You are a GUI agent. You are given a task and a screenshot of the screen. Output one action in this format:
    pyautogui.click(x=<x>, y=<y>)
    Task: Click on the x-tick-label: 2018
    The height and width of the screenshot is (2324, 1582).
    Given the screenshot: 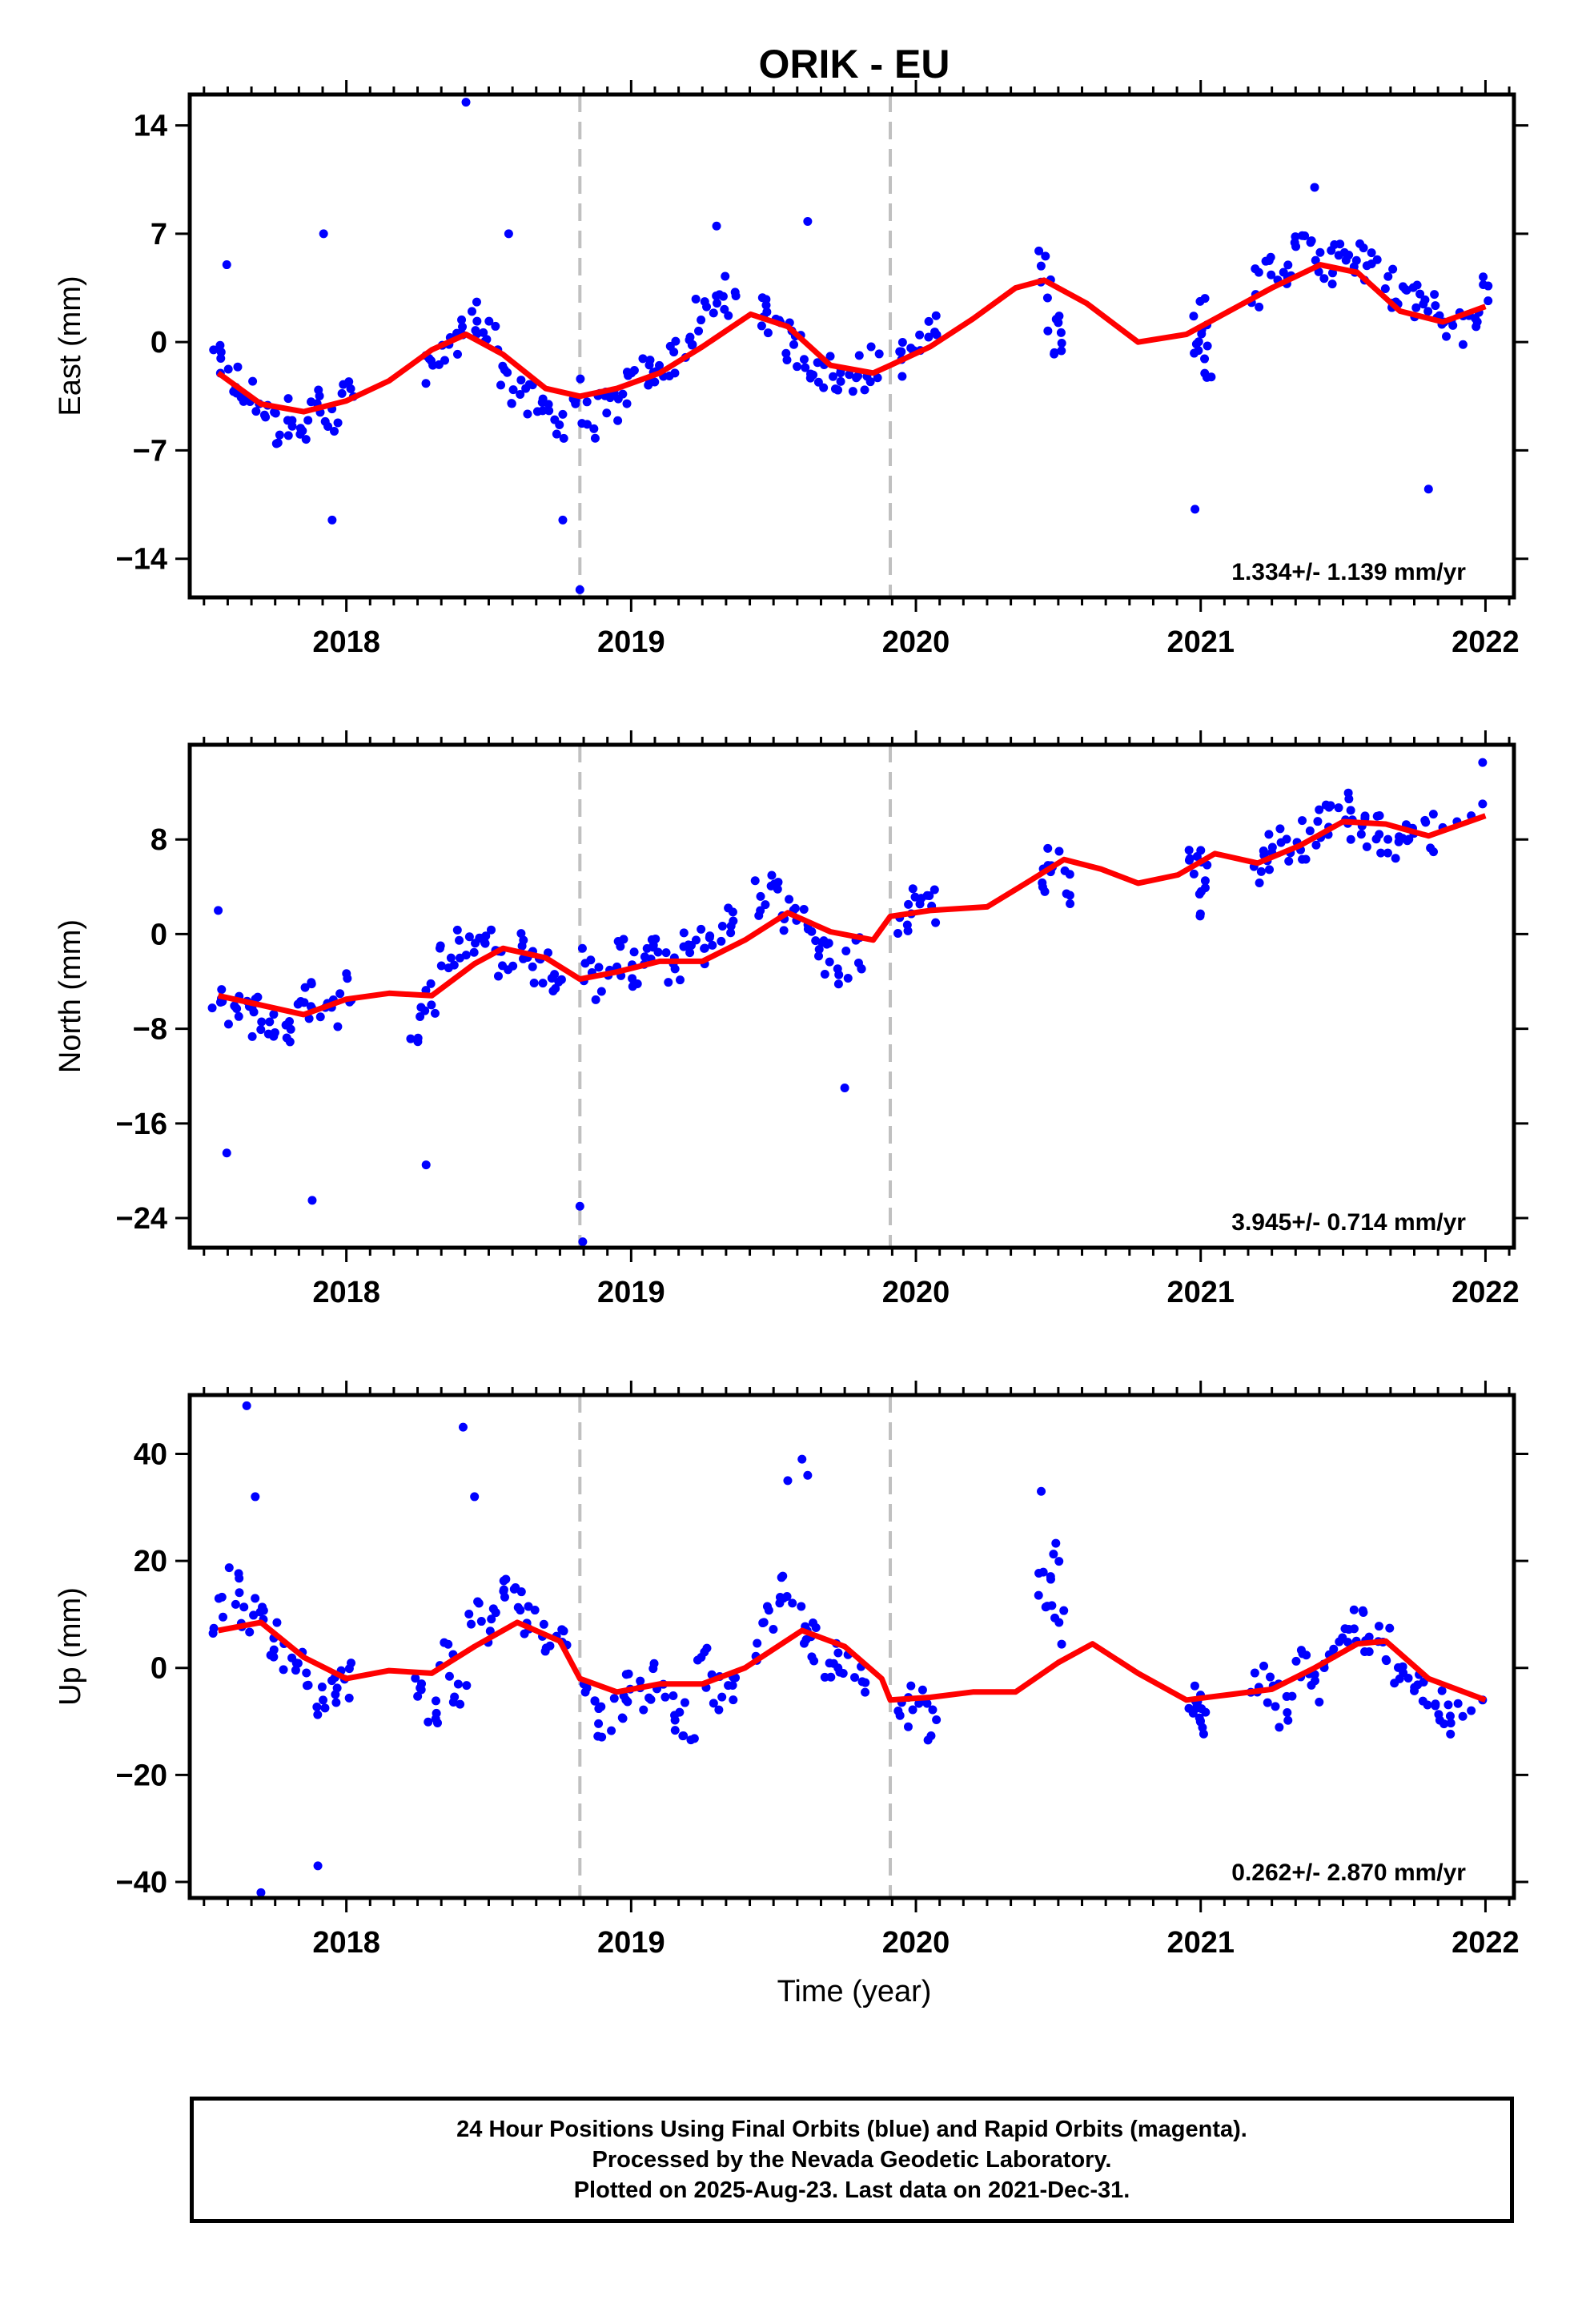 What is the action you would take?
    pyautogui.click(x=346, y=1943)
    